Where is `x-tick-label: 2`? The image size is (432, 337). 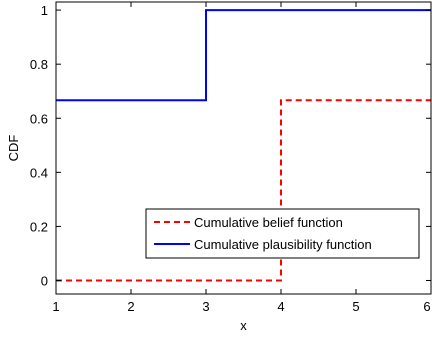
x-tick-label: 2 is located at coordinates (130, 306).